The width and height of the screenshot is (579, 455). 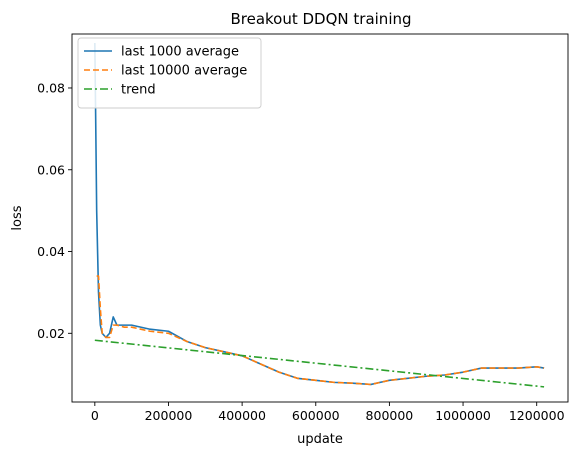 I want to click on chart-title: Breakout DDQN training, so click(x=320, y=19).